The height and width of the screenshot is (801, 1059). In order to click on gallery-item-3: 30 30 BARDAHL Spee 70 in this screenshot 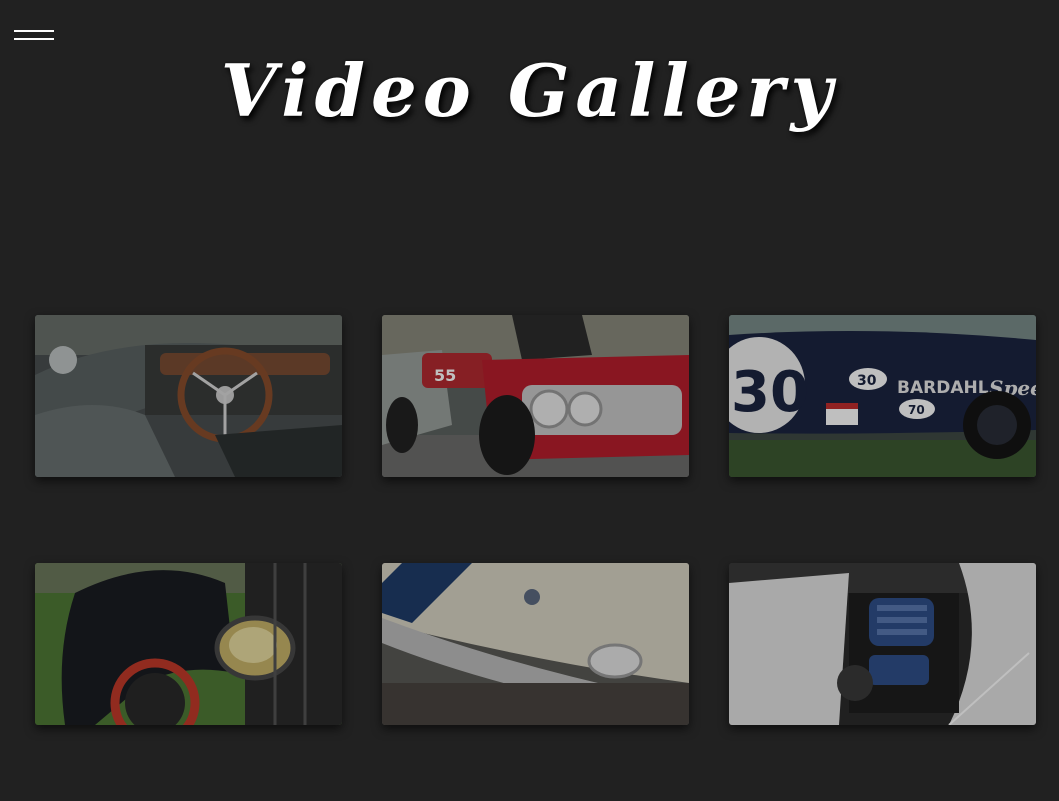, I will do `click(882, 396)`.